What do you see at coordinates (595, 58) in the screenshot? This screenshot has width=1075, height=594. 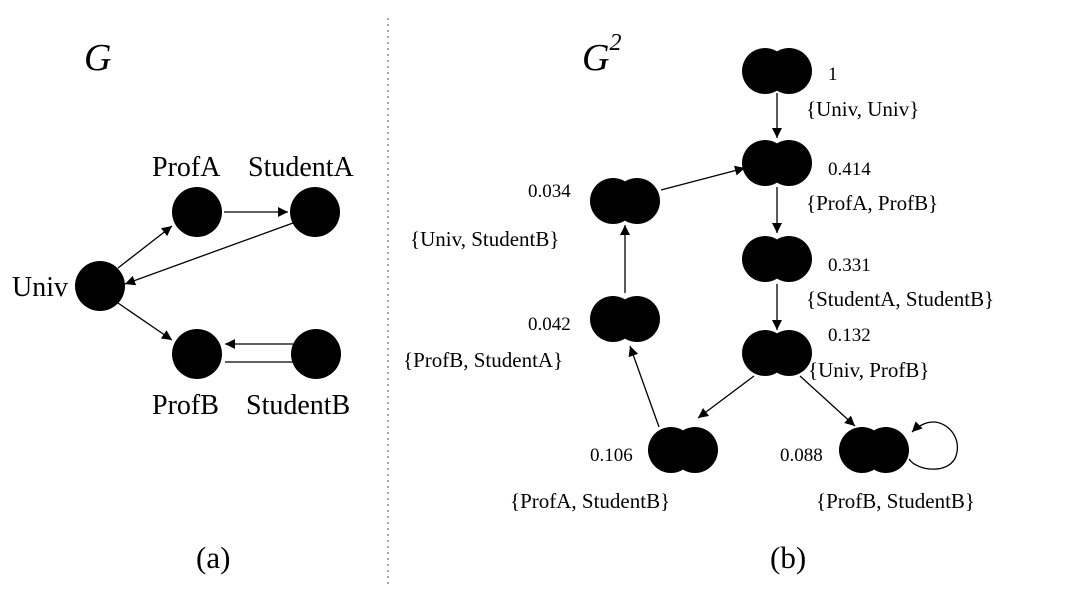 I see `right-panel-title-base: G` at bounding box center [595, 58].